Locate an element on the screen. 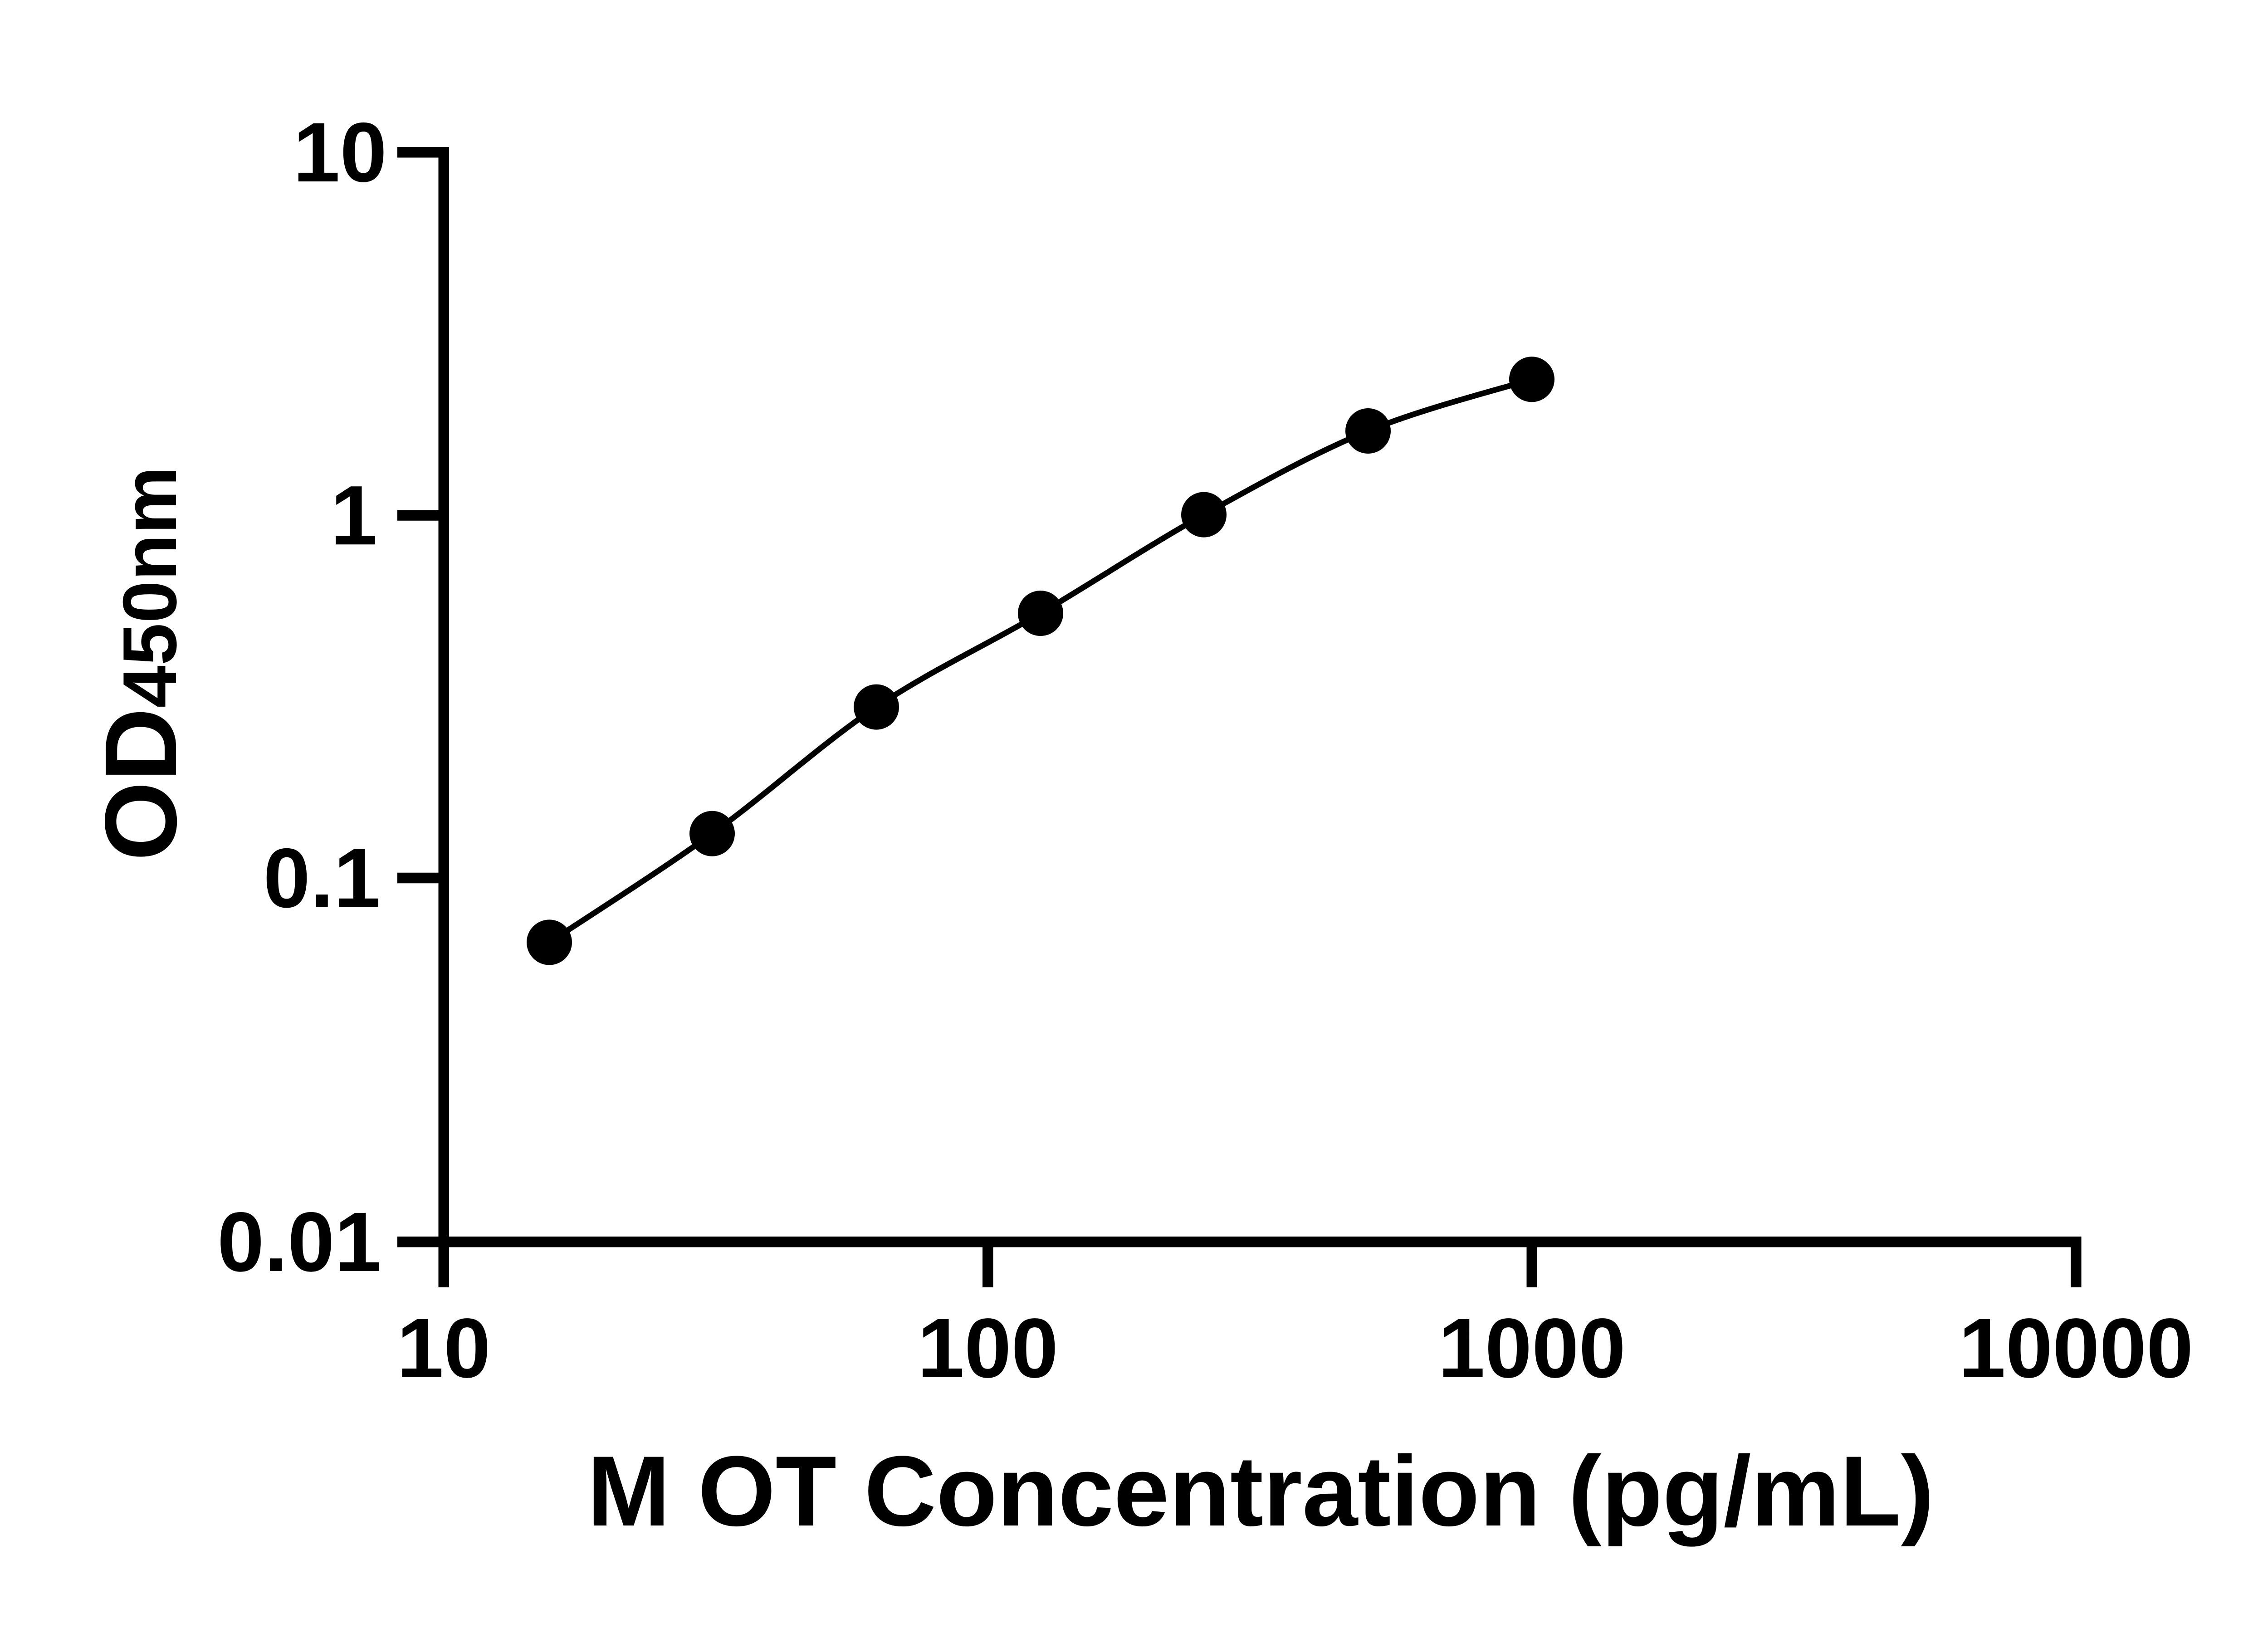 This screenshot has height=1633, width=2268. svg-text: 0.1 is located at coordinates (322, 878).